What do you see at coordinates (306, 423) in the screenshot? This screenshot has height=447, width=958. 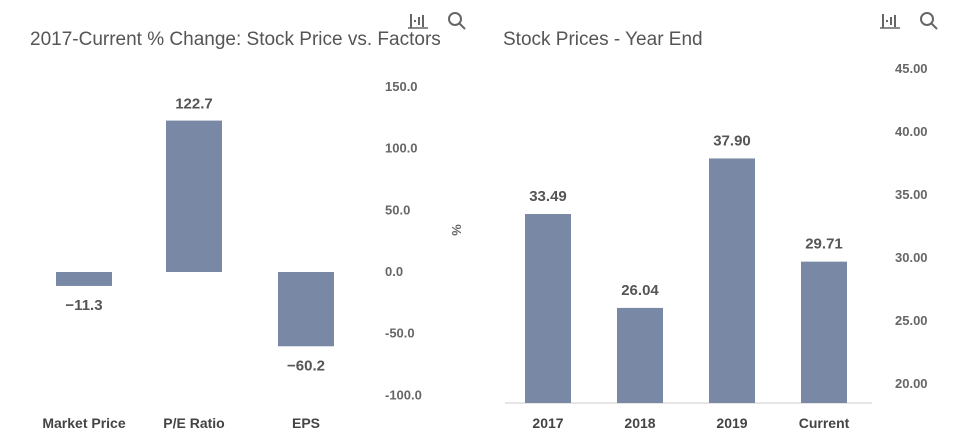 I see `category-label: EPS` at bounding box center [306, 423].